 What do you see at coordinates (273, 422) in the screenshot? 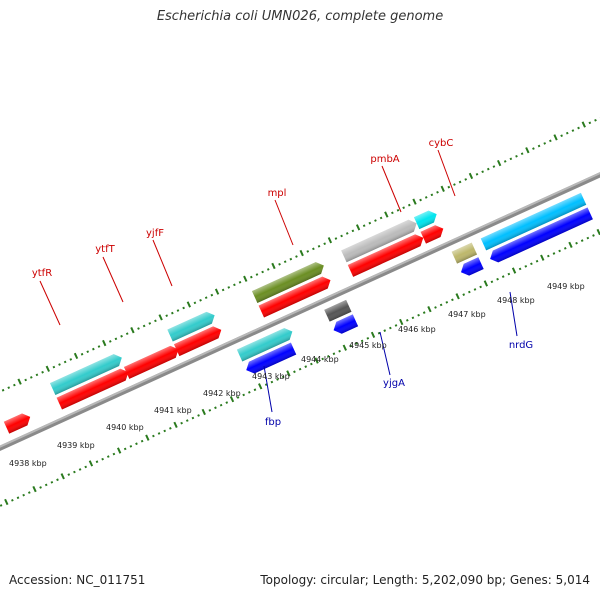
I see `gene-label-fbp: fbp` at bounding box center [273, 422].